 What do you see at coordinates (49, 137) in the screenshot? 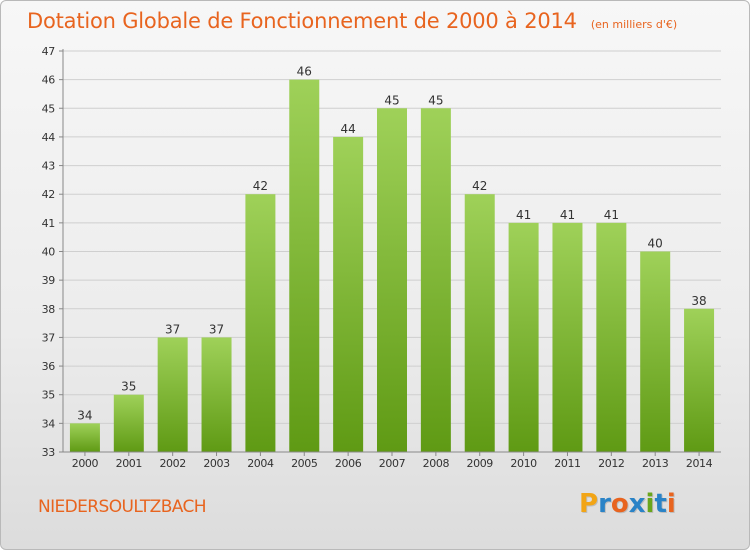
I see `y-tick-label: 44` at bounding box center [49, 137].